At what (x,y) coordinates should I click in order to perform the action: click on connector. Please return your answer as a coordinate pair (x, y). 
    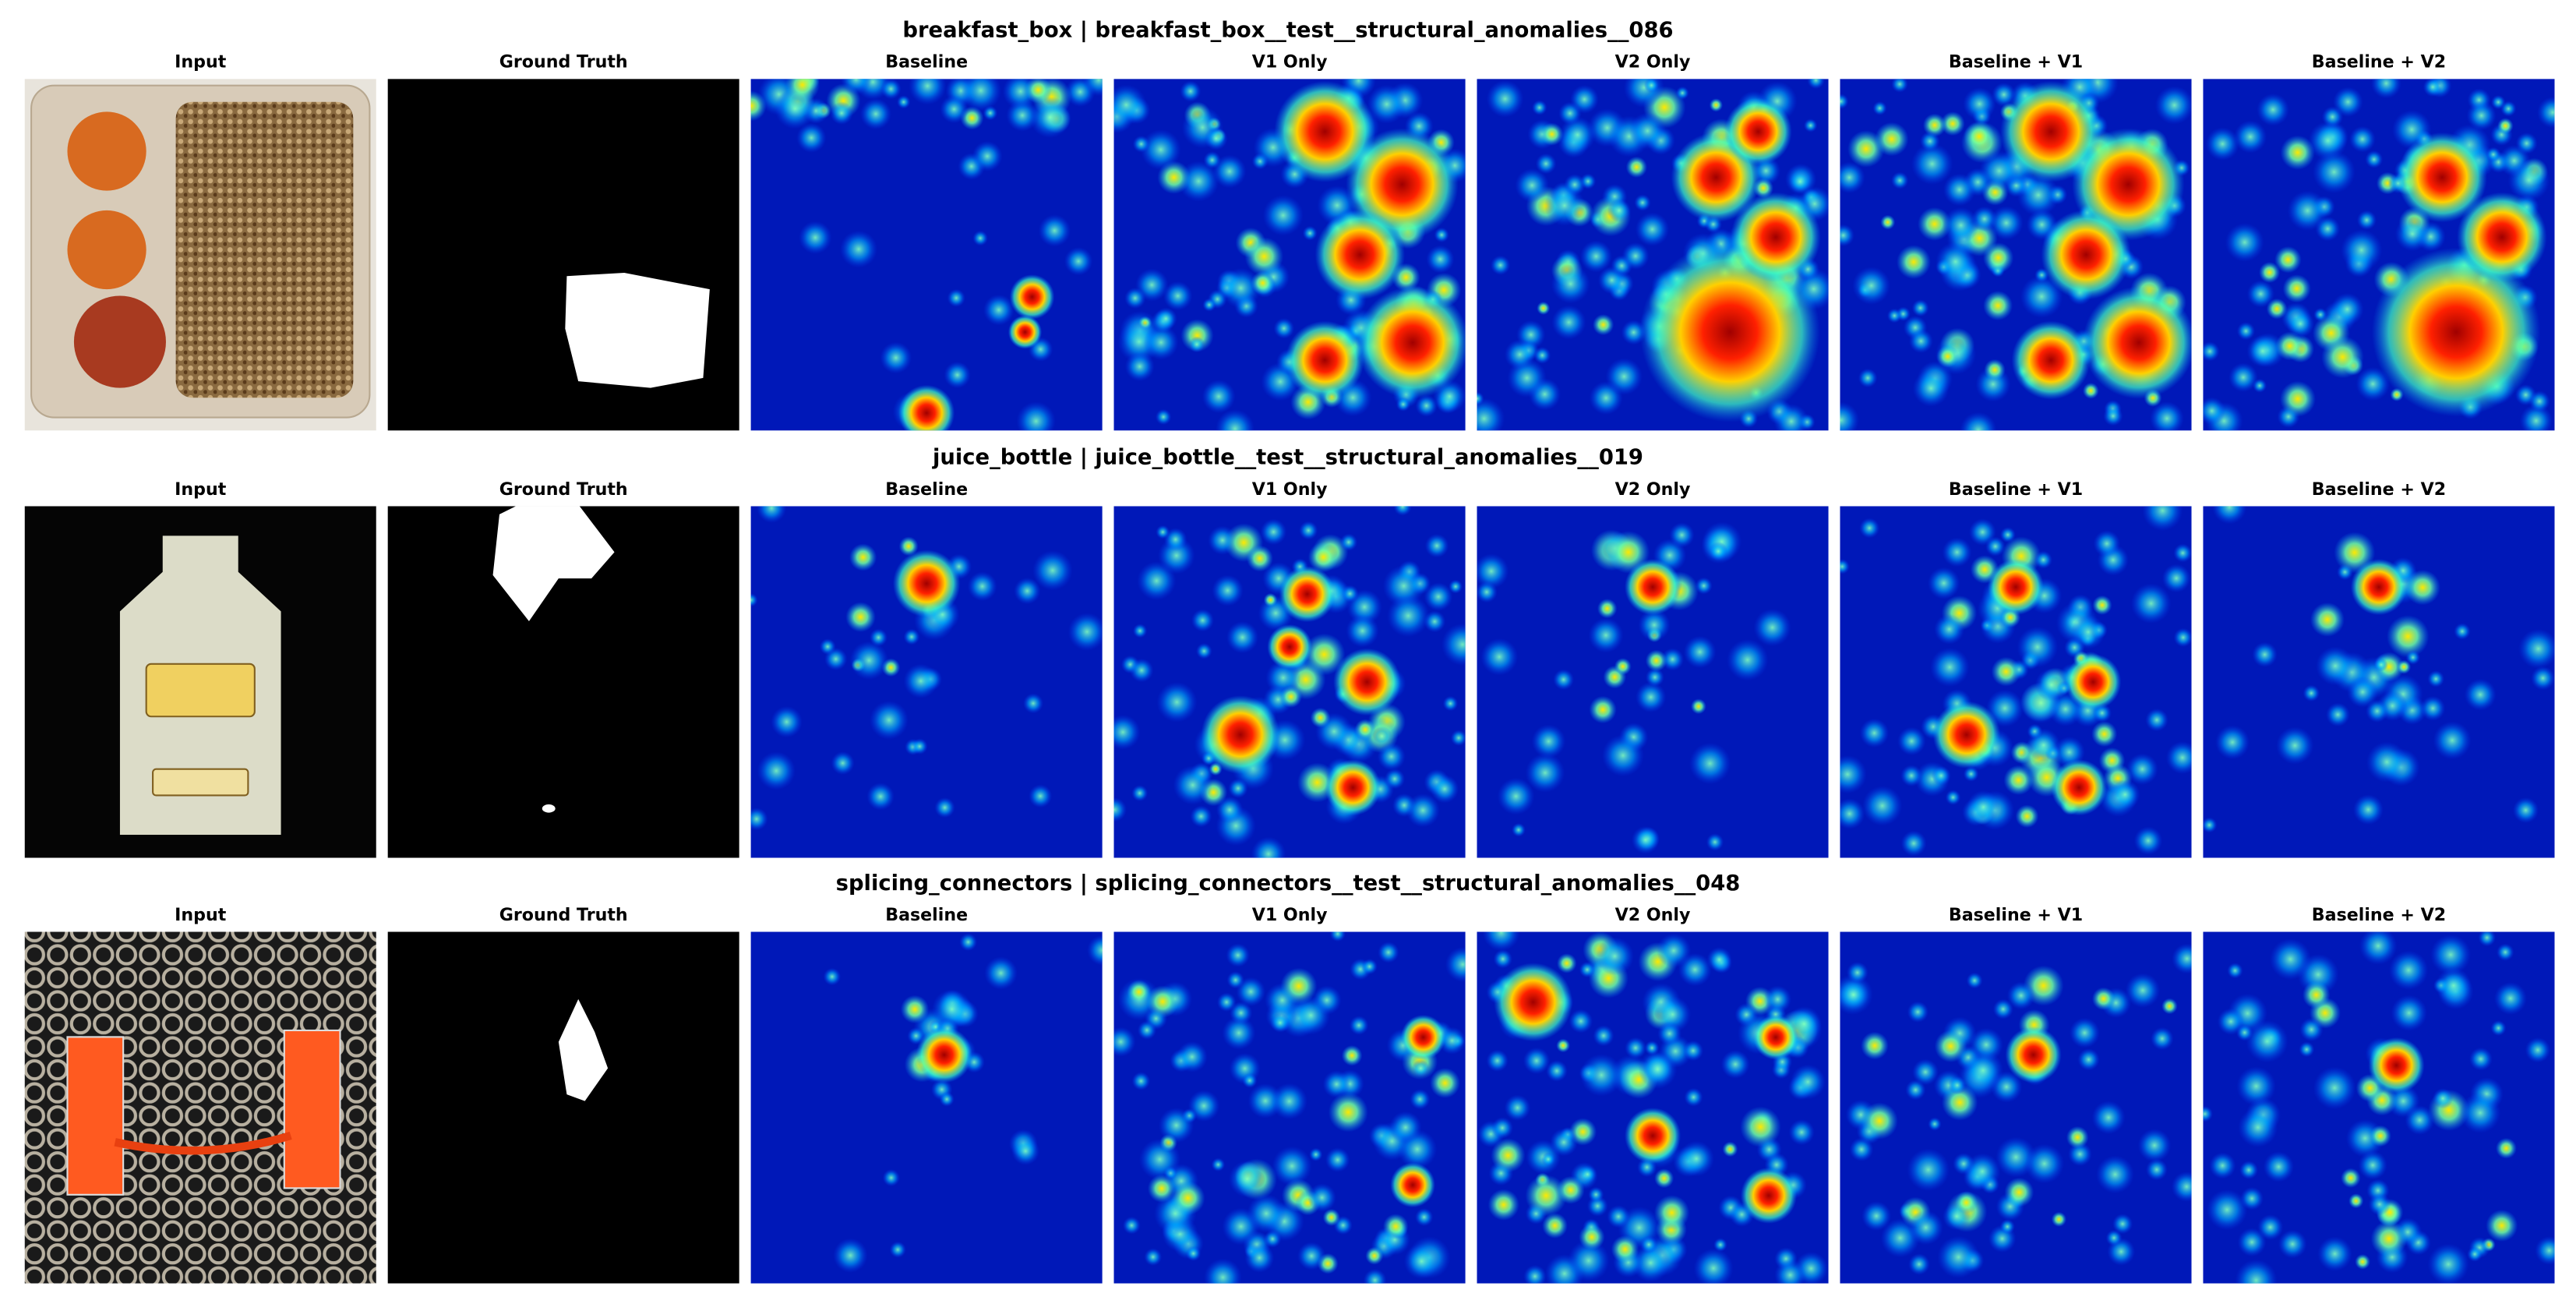
    Looking at the image, I should click on (312, 1109).